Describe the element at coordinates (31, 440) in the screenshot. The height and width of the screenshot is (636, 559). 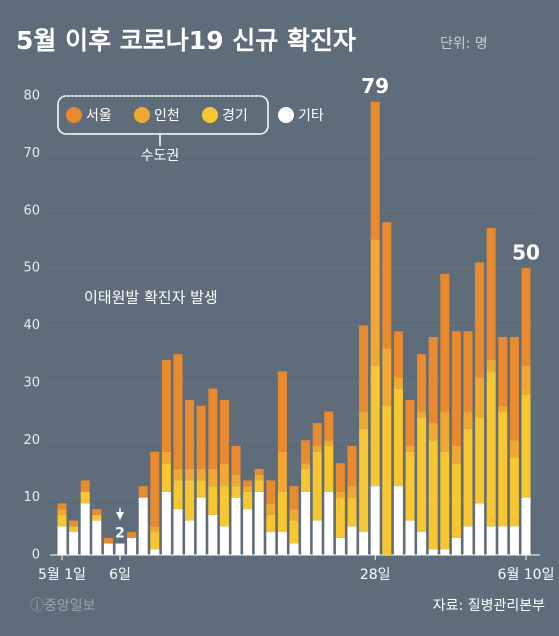
I see `y-tick-label: 20` at that location.